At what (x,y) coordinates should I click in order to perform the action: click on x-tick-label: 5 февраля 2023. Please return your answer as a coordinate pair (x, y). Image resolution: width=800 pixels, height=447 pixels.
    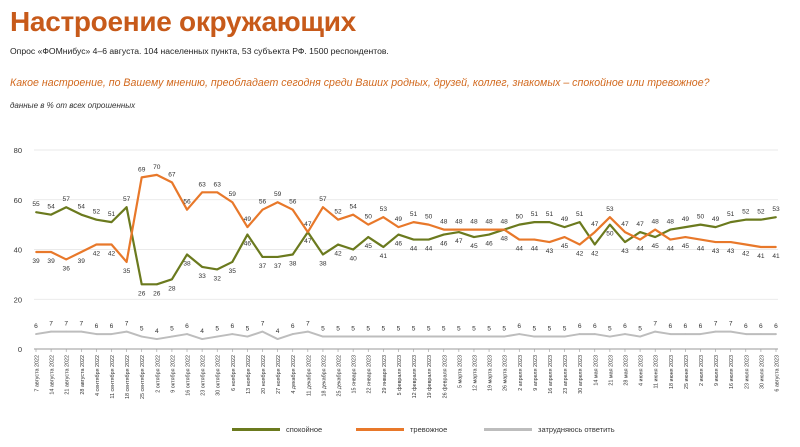
    Looking at the image, I should click on (400, 375).